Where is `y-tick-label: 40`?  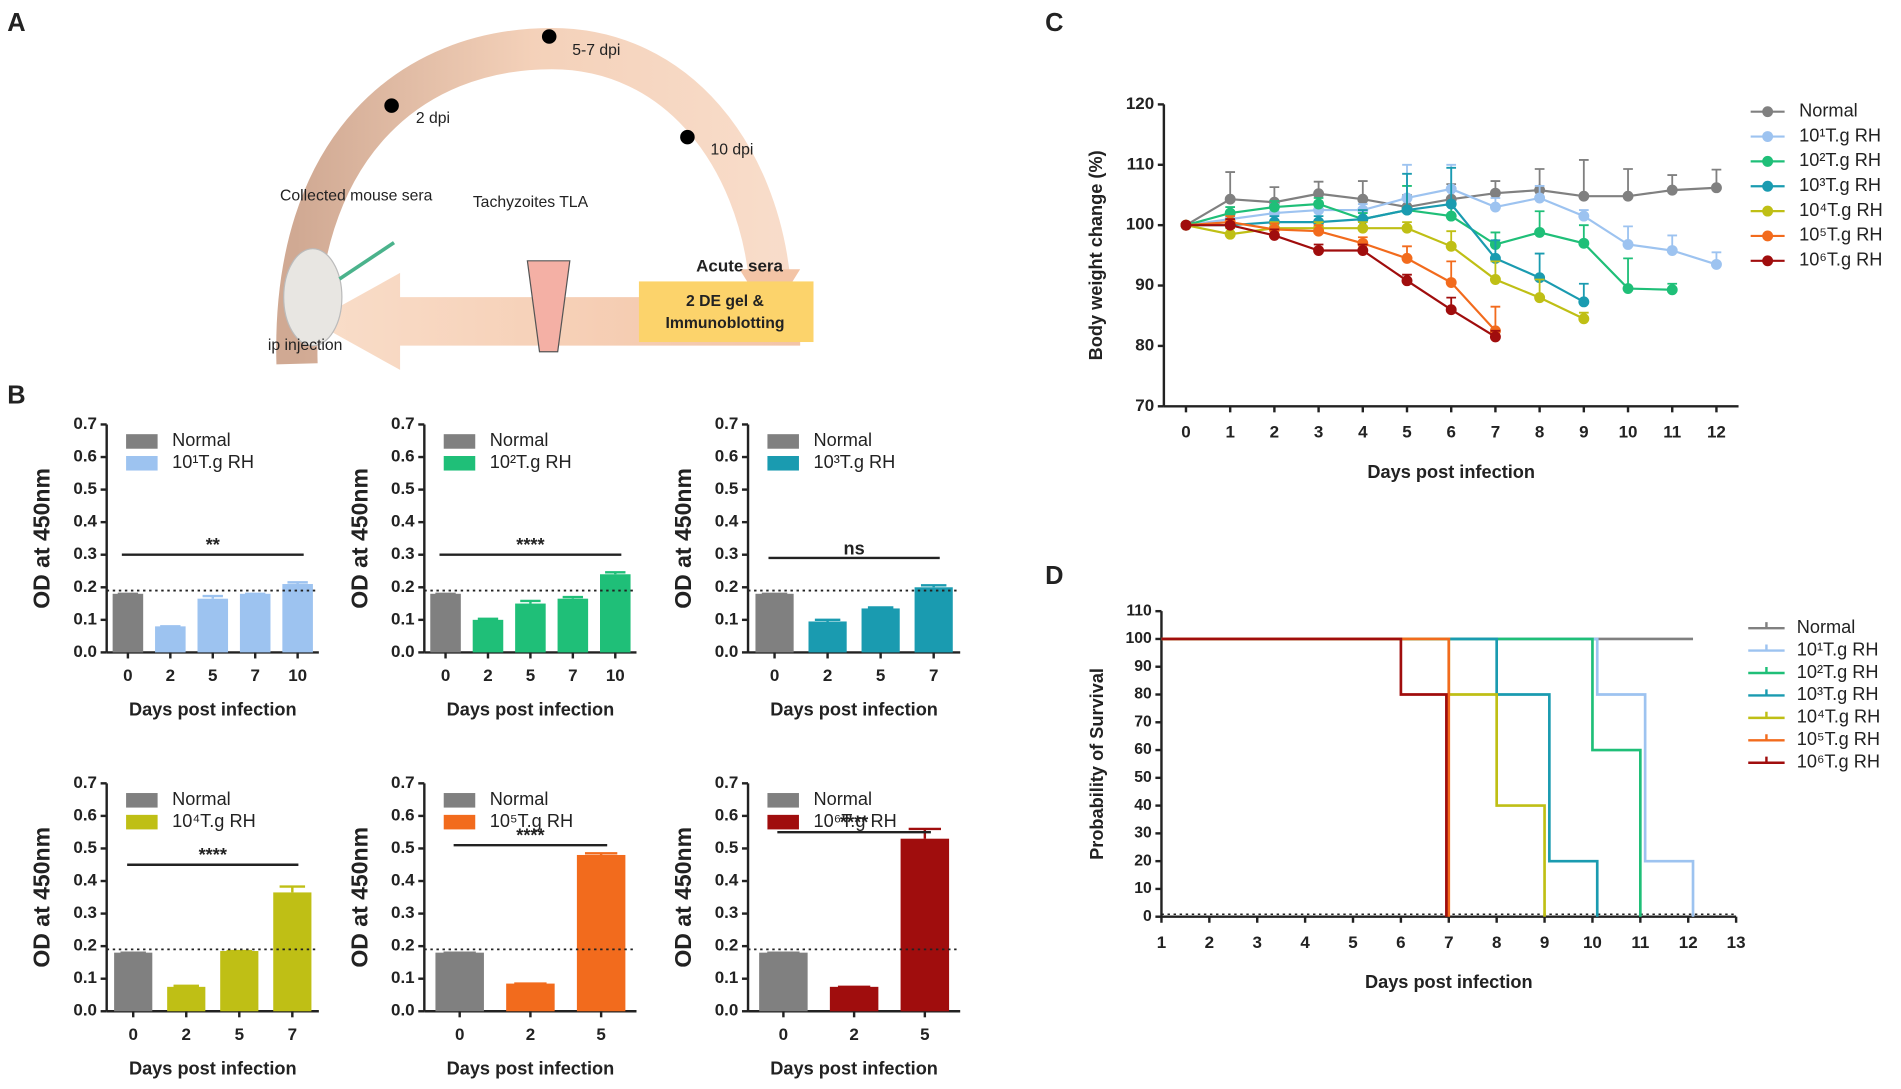 y-tick-label: 40 is located at coordinates (1143, 805).